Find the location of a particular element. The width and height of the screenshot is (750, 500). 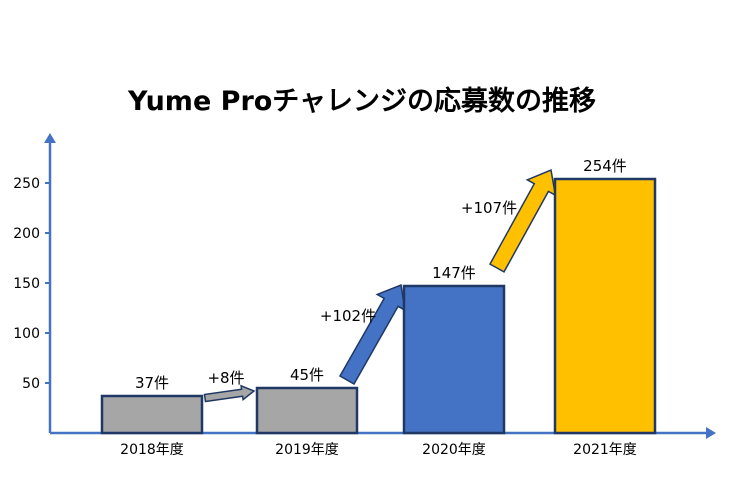

increase-label: +102件 is located at coordinates (348, 316).